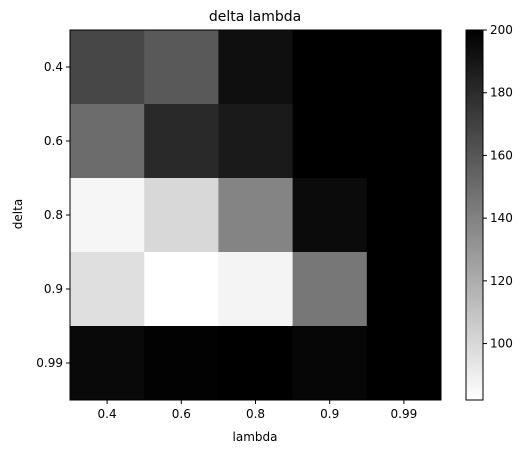  What do you see at coordinates (498, 187) in the screenshot?
I see `colorbar-ticks: 100 120 140 160 180 200` at bounding box center [498, 187].